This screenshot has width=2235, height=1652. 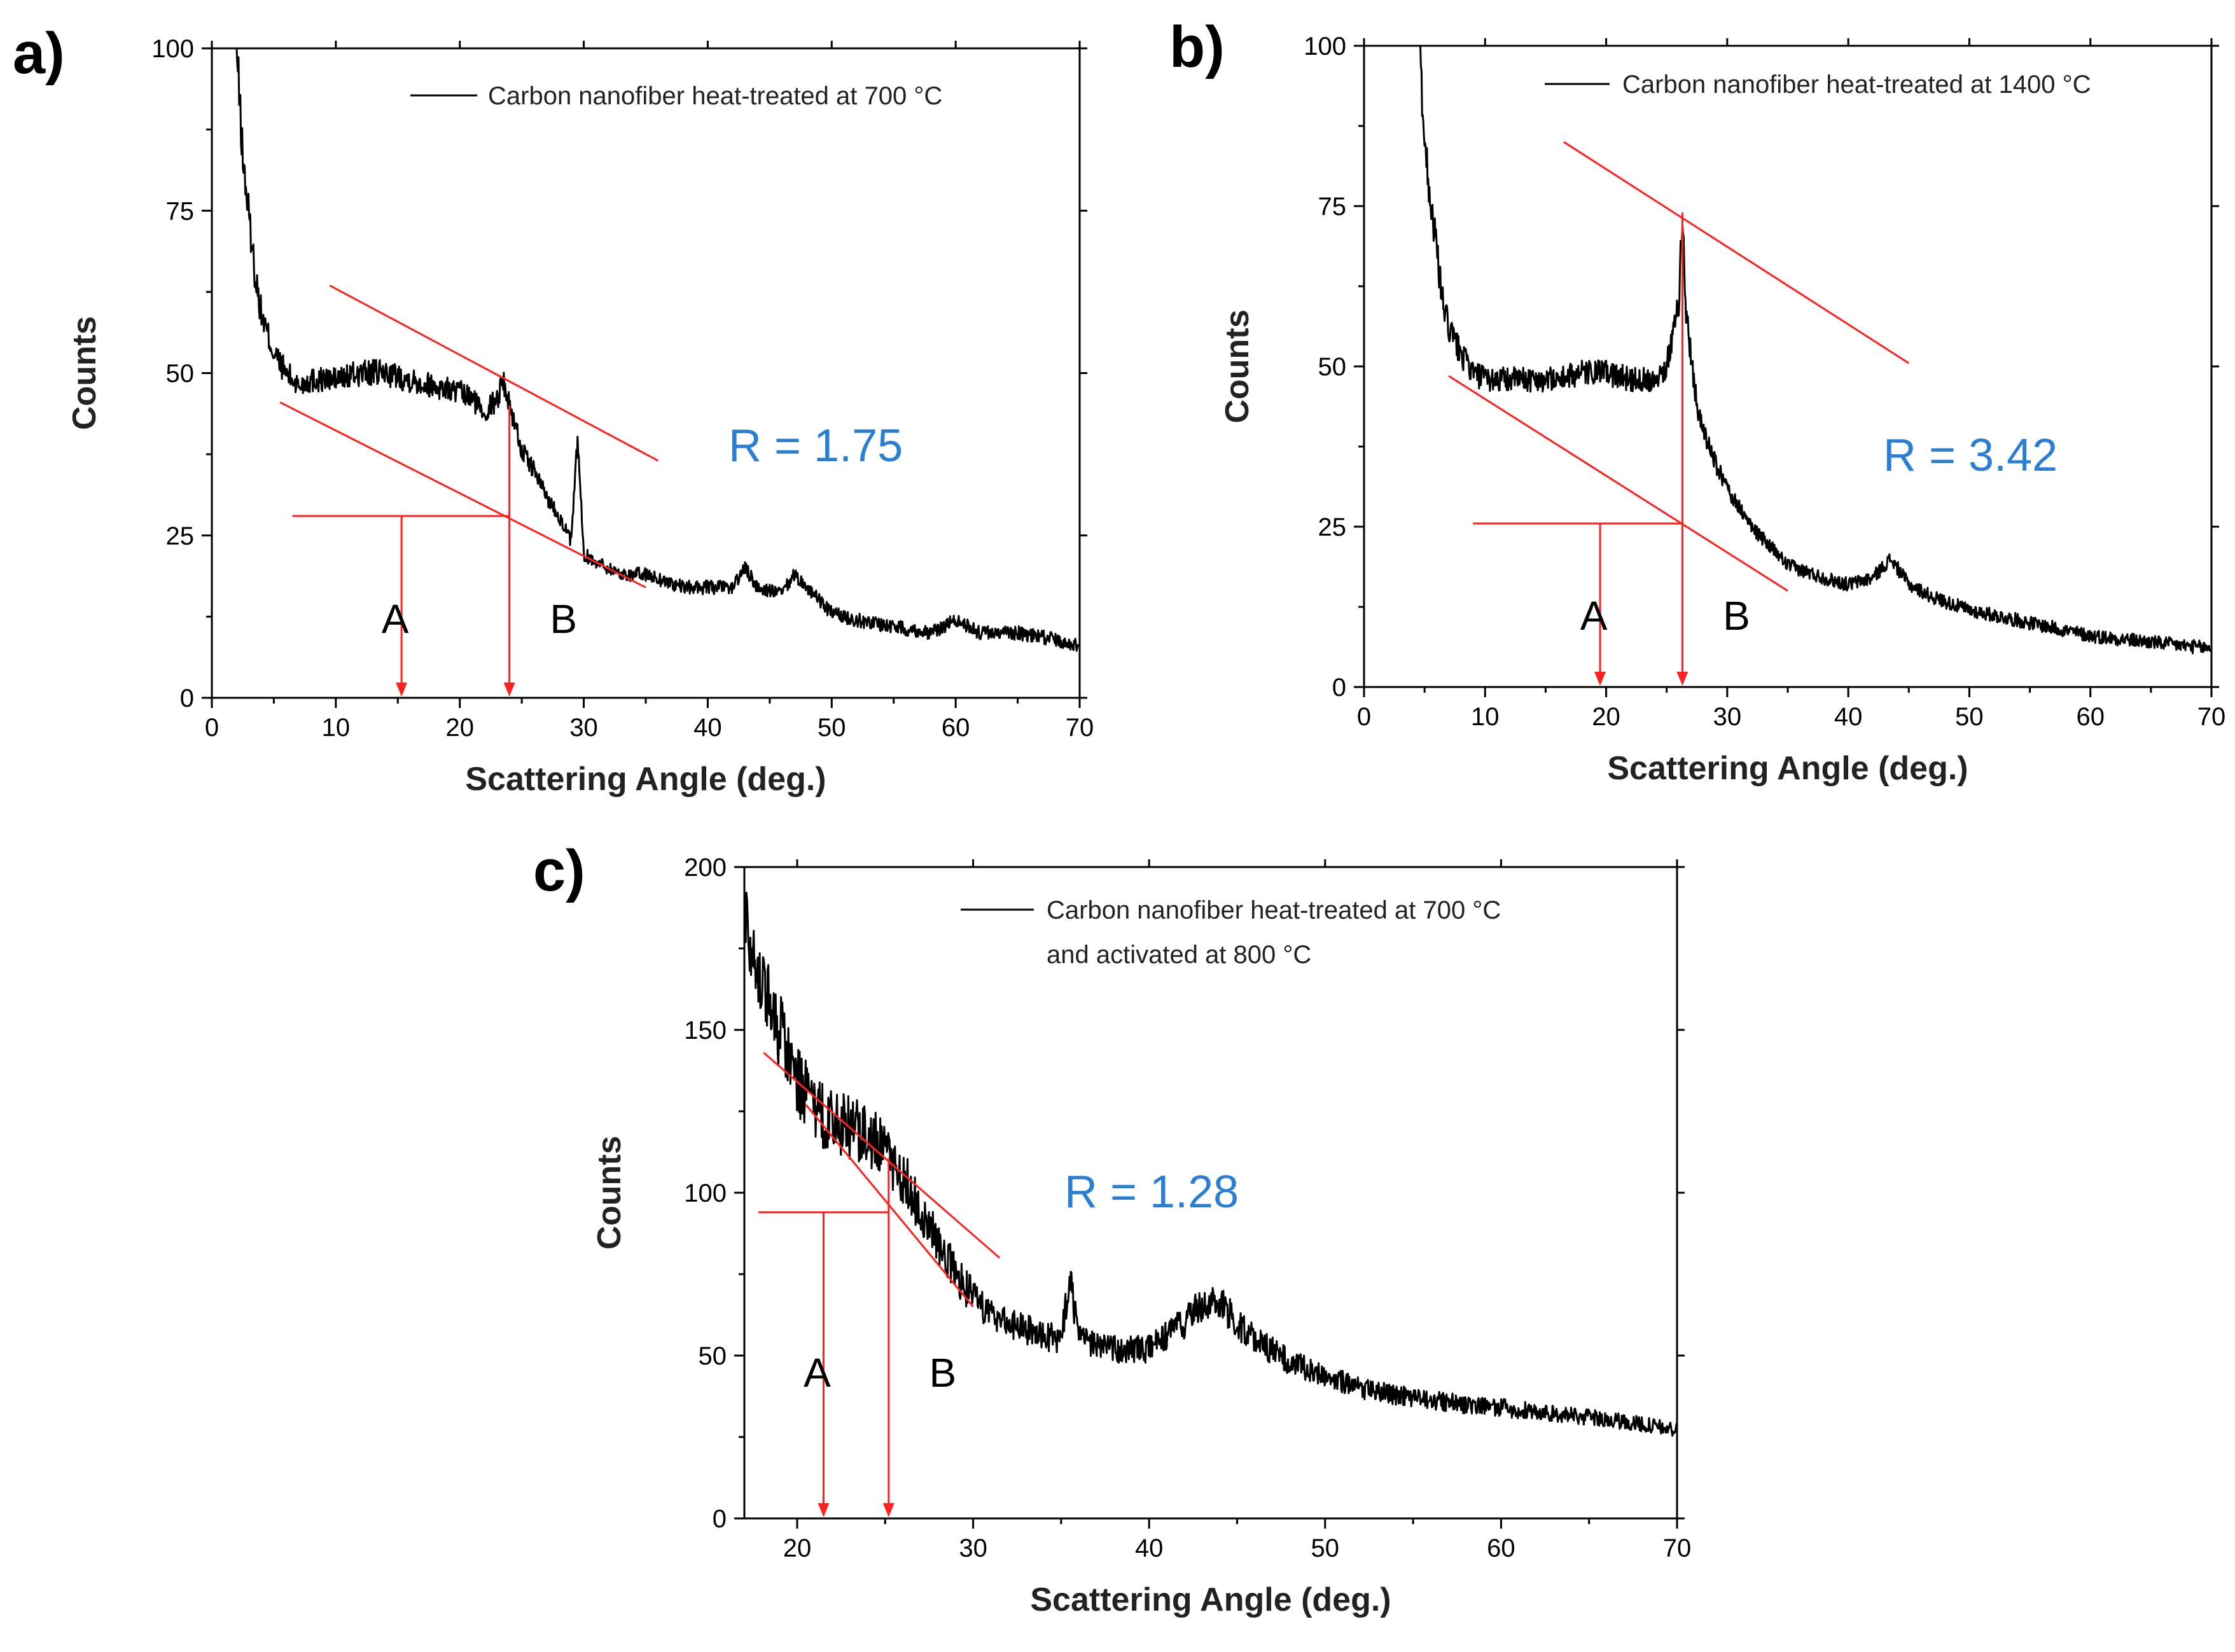 I want to click on y-tick-label: 200, so click(x=705, y=868).